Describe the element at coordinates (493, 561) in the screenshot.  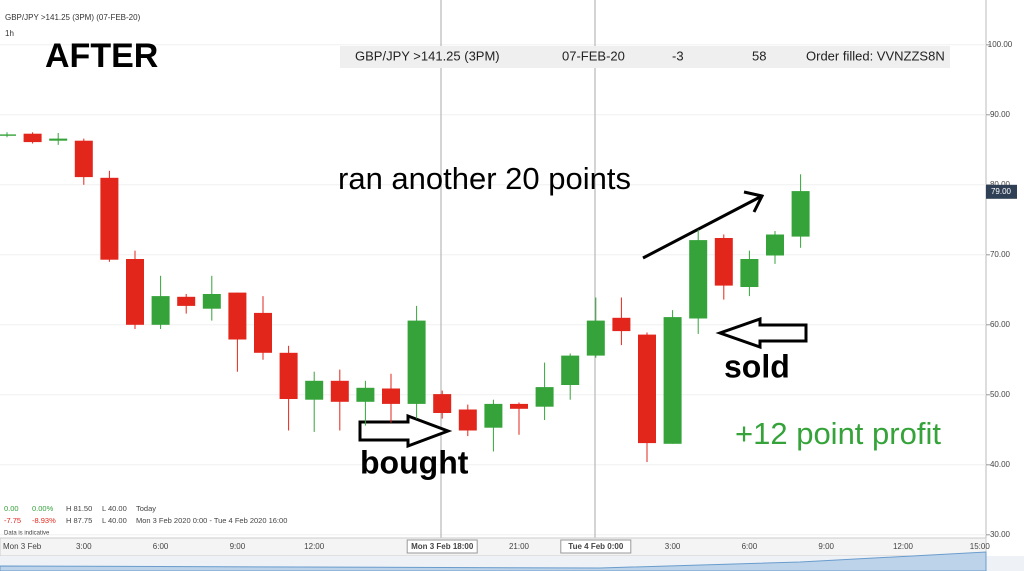
I see `navigator-area` at that location.